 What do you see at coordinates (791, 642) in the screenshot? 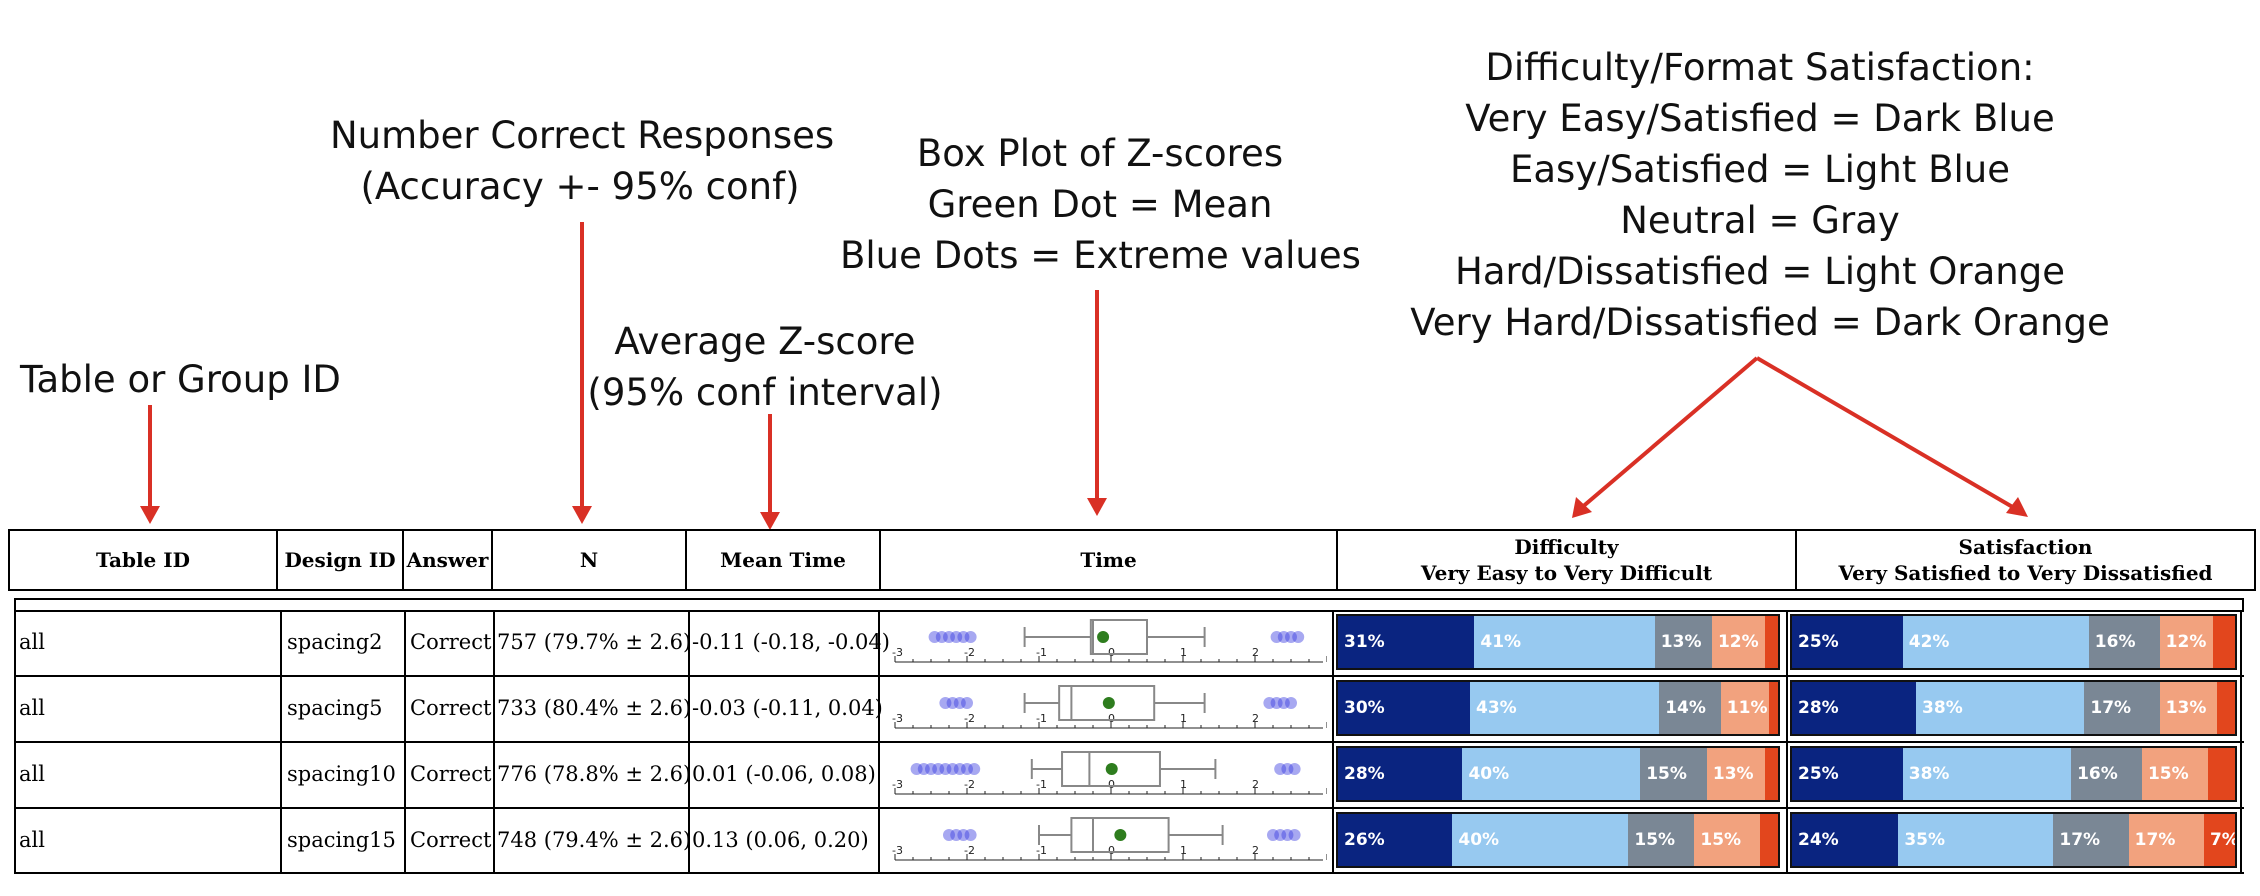
I see `cell-mean-time: -0.11 (-0.18, -0.04)` at bounding box center [791, 642].